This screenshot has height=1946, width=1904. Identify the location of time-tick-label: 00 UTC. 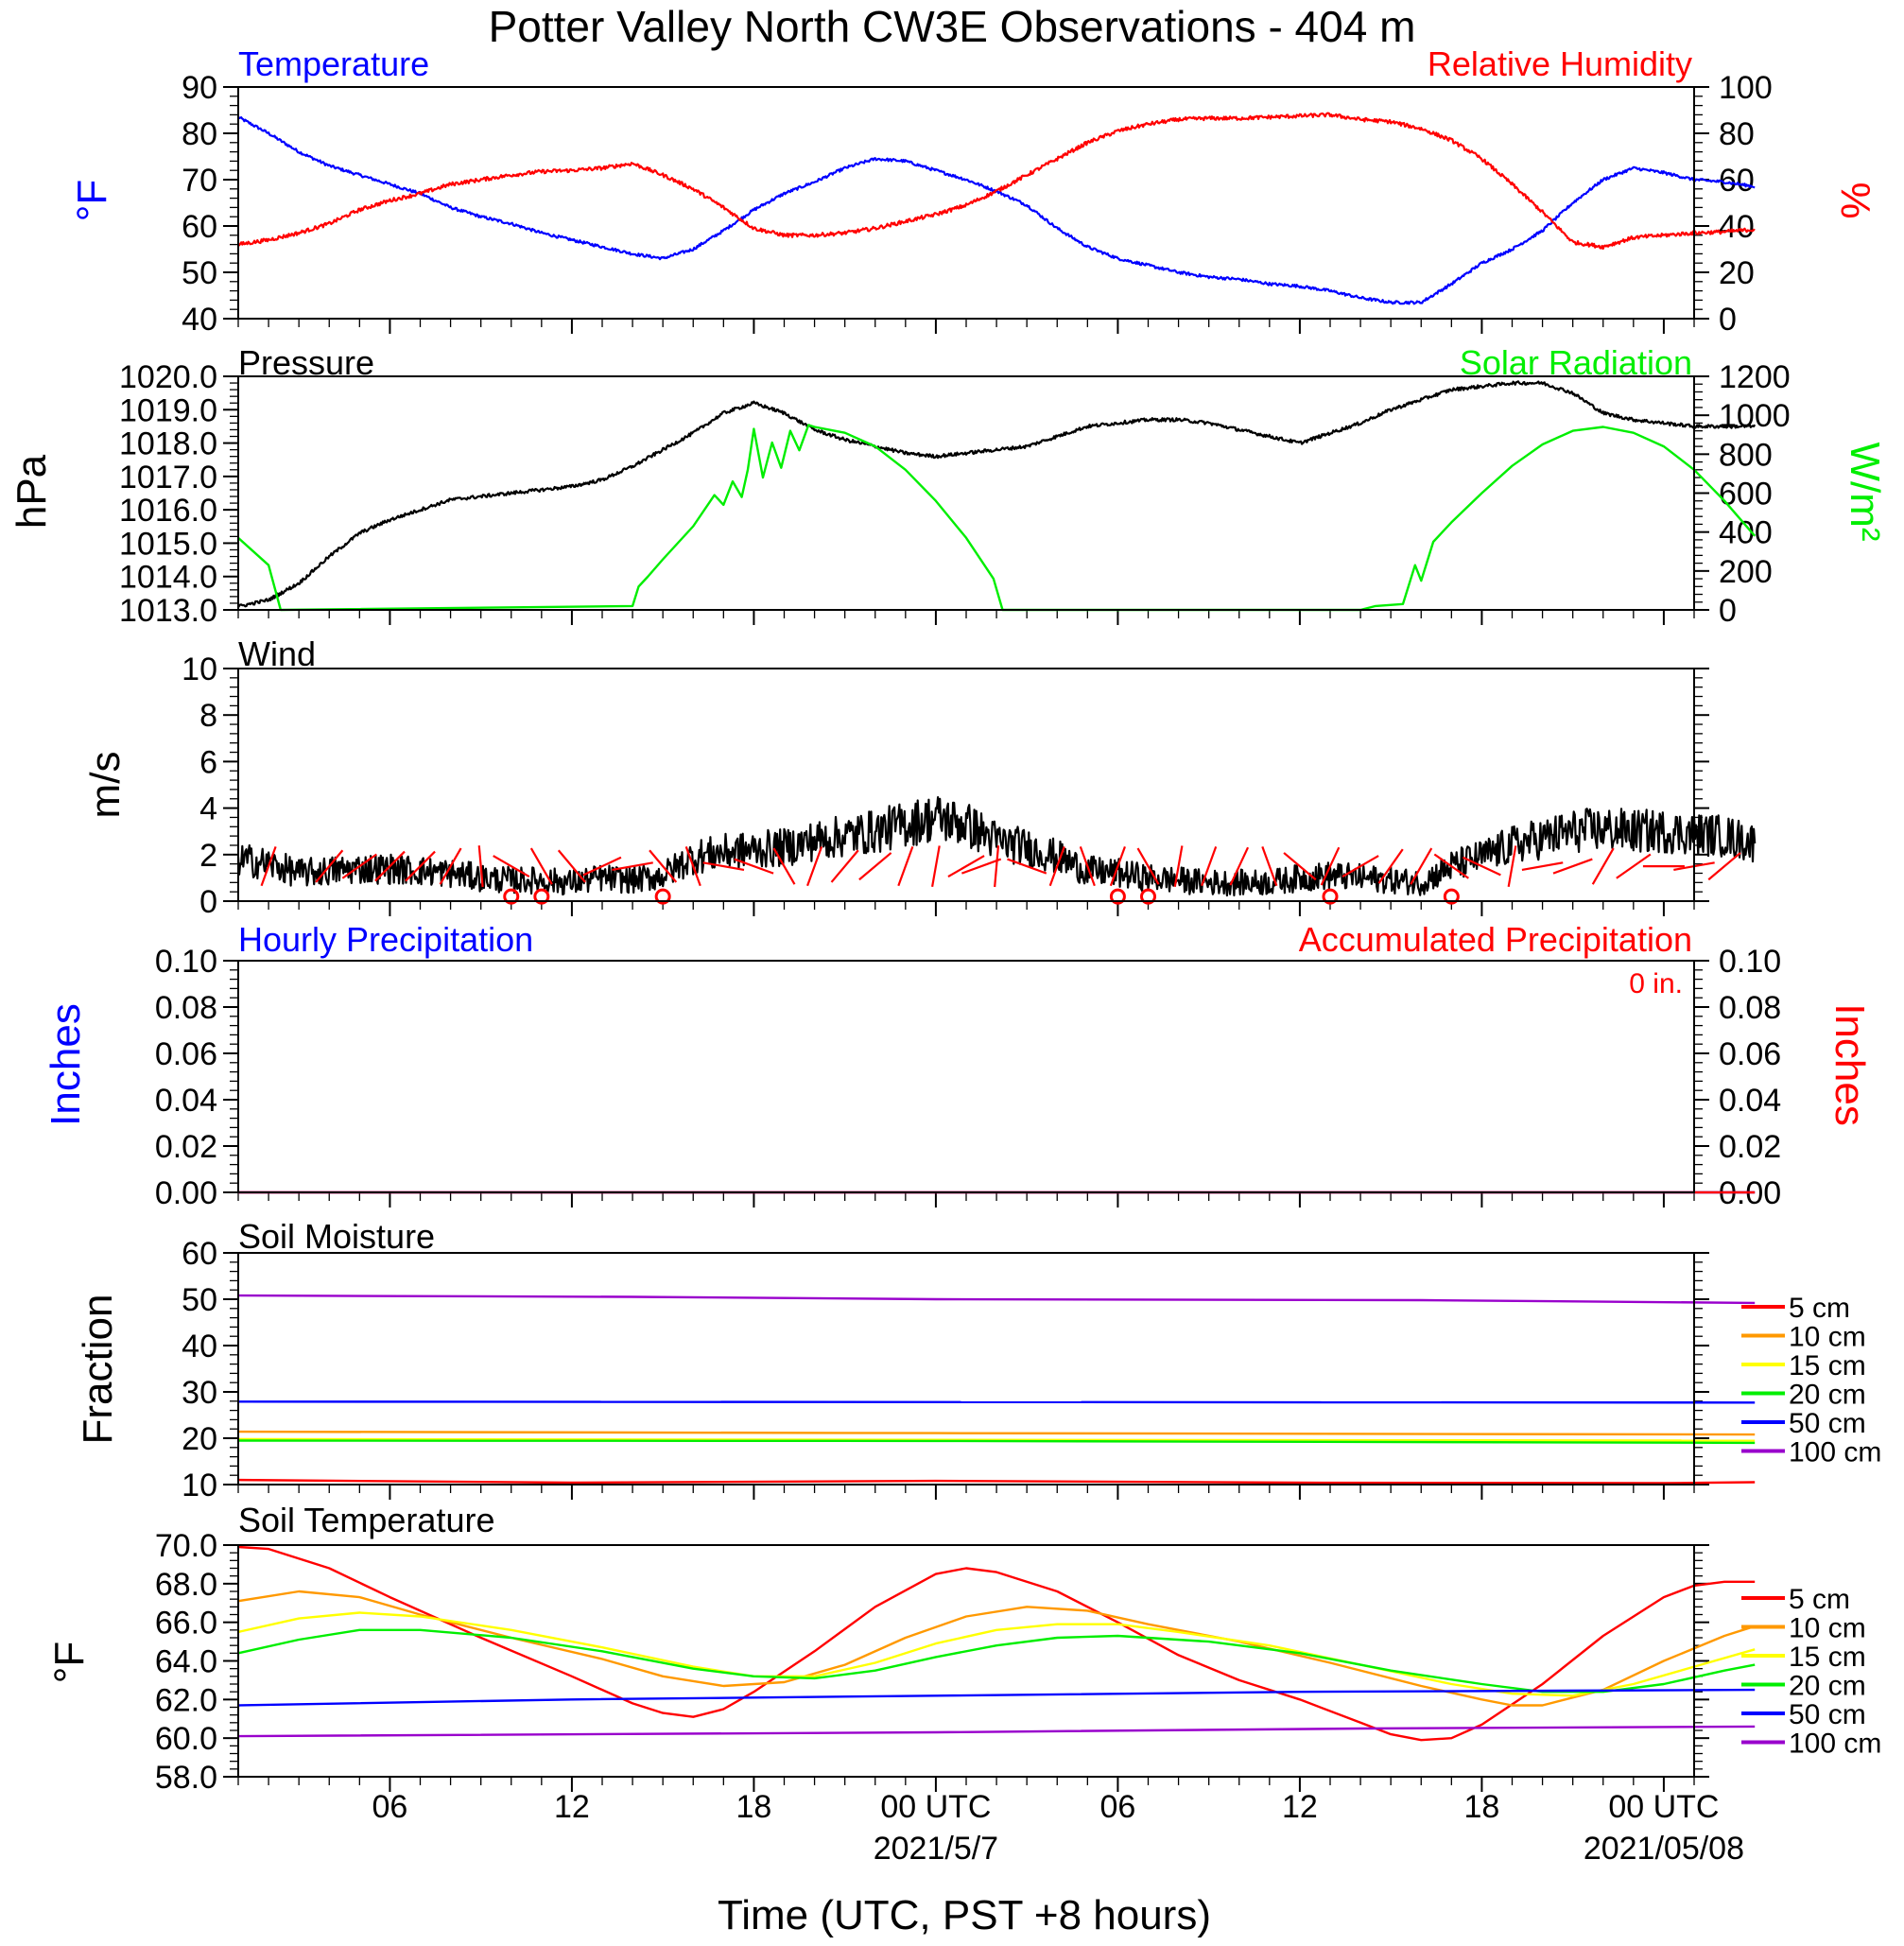
(1663, 1807).